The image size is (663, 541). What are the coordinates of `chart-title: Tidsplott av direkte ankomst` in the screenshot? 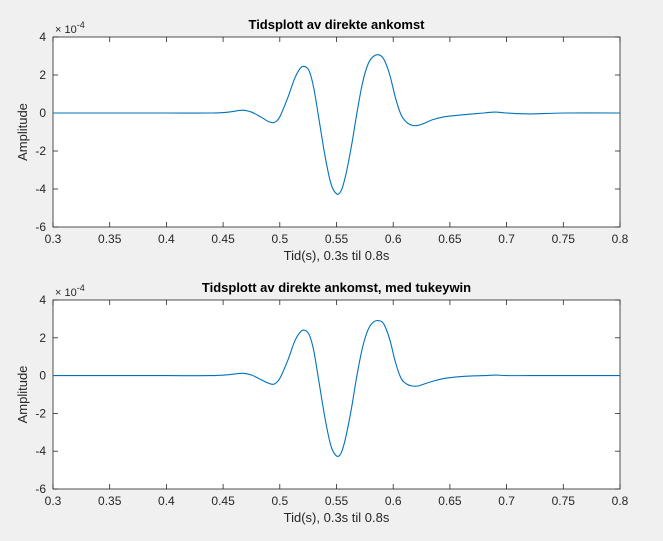 It's located at (336, 24).